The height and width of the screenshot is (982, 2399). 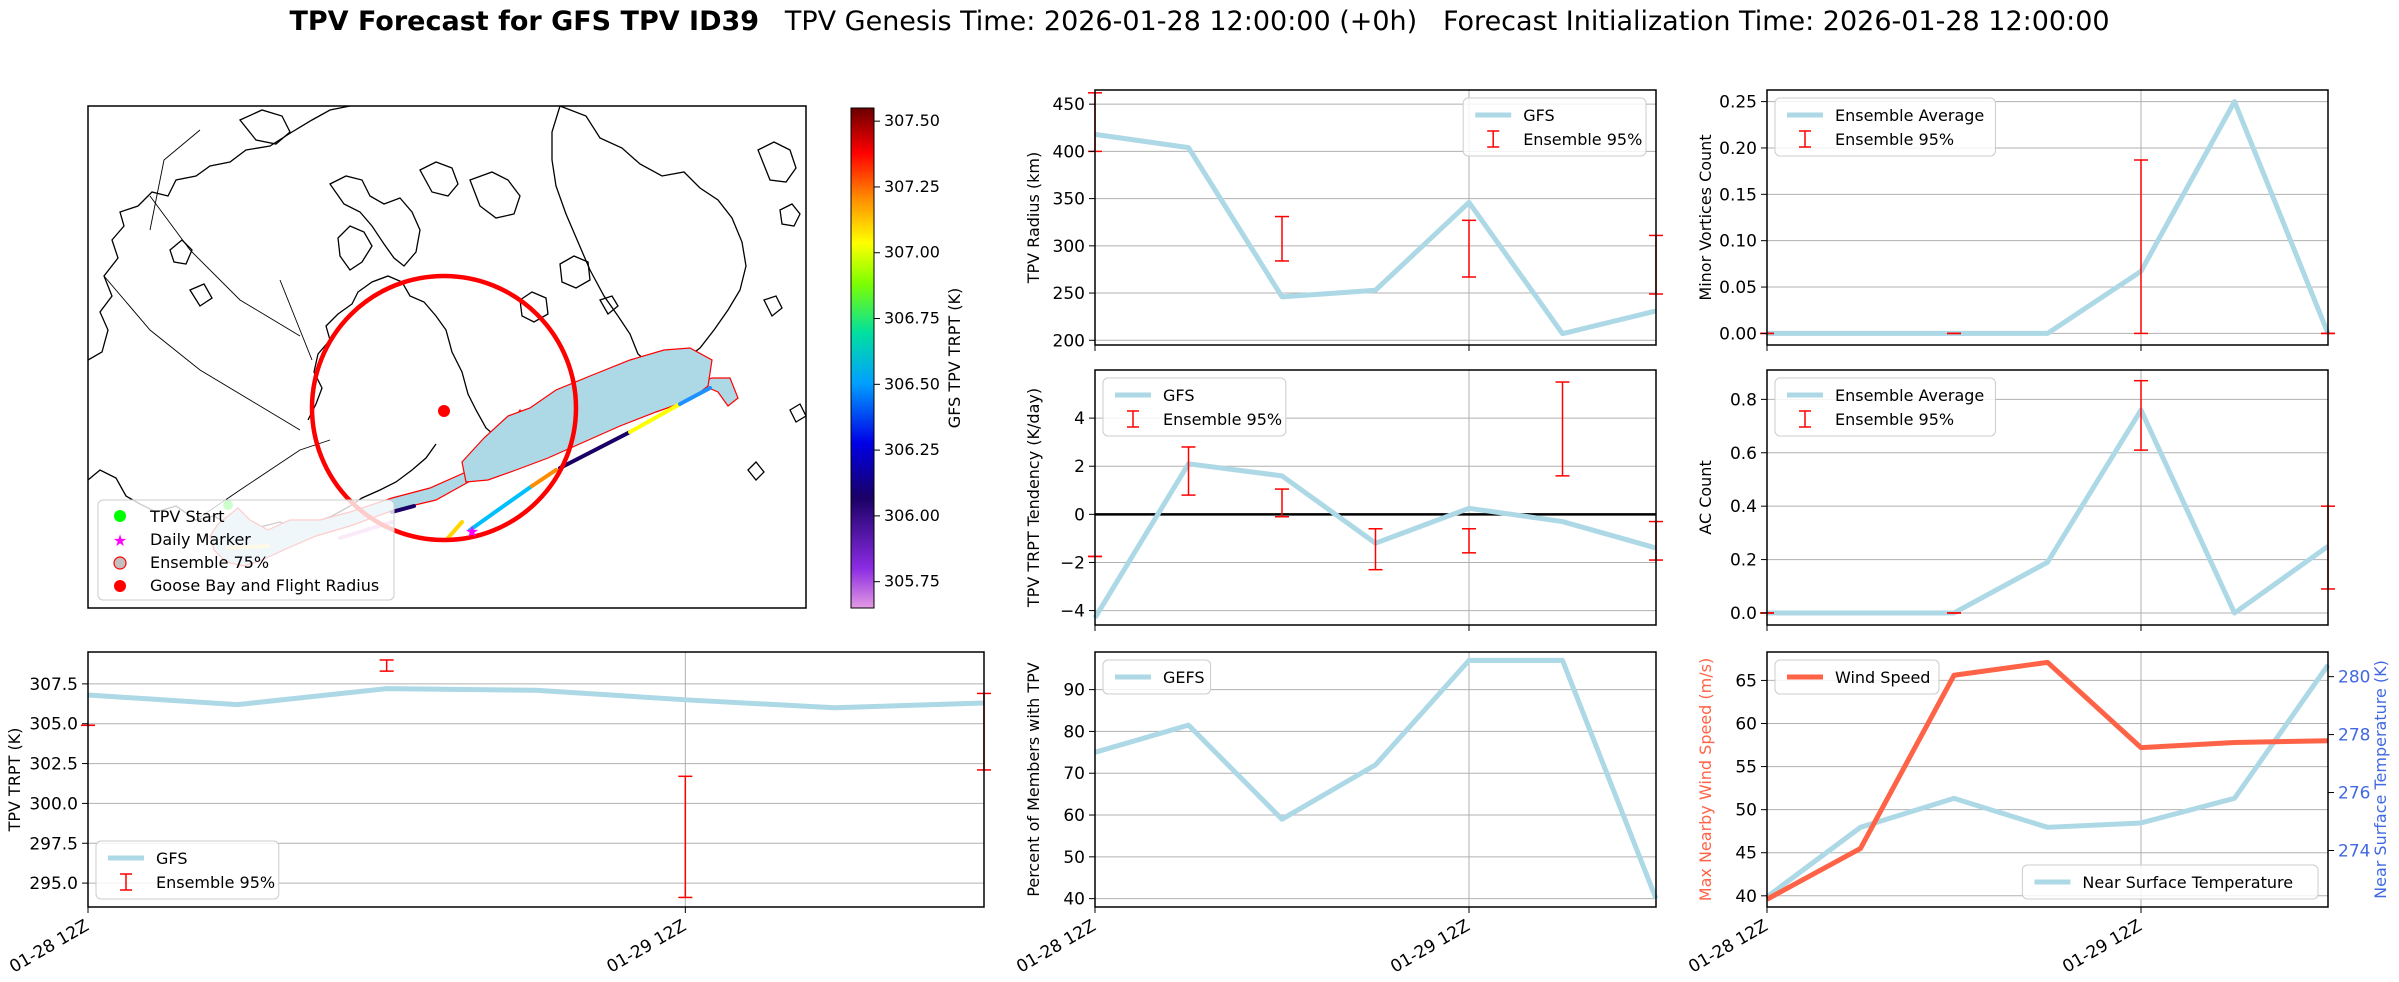 What do you see at coordinates (1738, 195) in the screenshot?
I see `y-tick-label: 0.15` at bounding box center [1738, 195].